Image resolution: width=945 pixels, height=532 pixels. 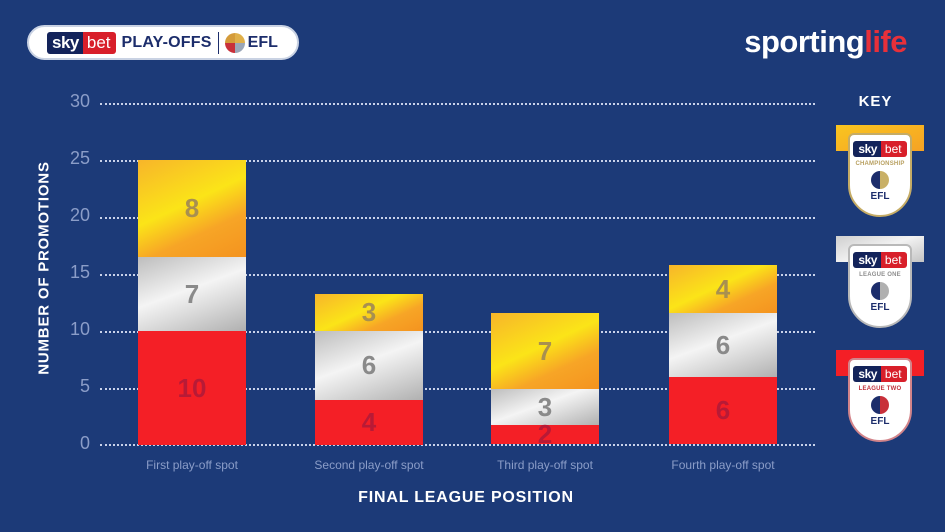 I want to click on league-one-label: LEAGUE ONE, so click(x=880, y=275).